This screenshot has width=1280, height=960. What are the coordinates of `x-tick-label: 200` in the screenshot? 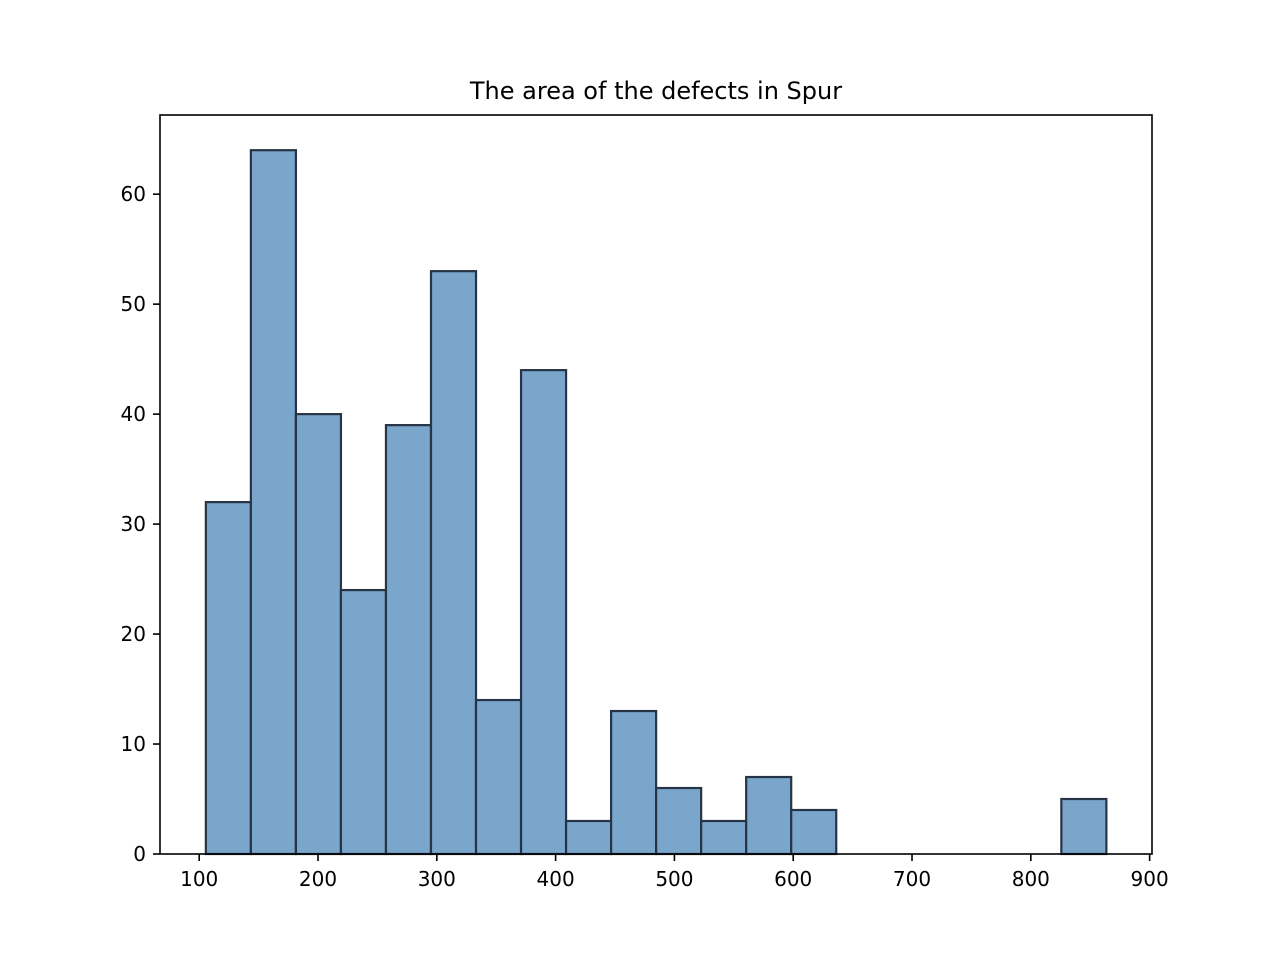 It's located at (318, 879).